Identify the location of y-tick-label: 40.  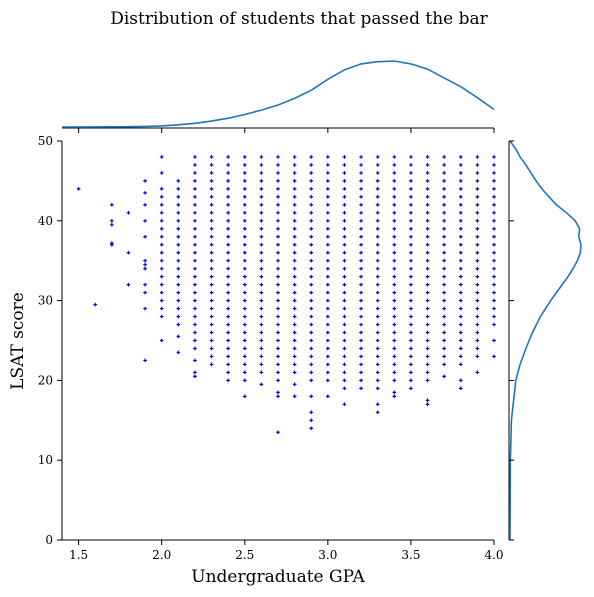
(45, 221).